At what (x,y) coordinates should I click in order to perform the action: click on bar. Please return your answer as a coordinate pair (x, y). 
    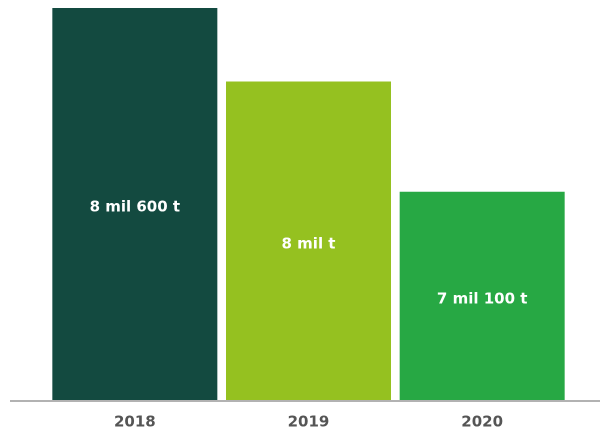
    Looking at the image, I should click on (482, 295).